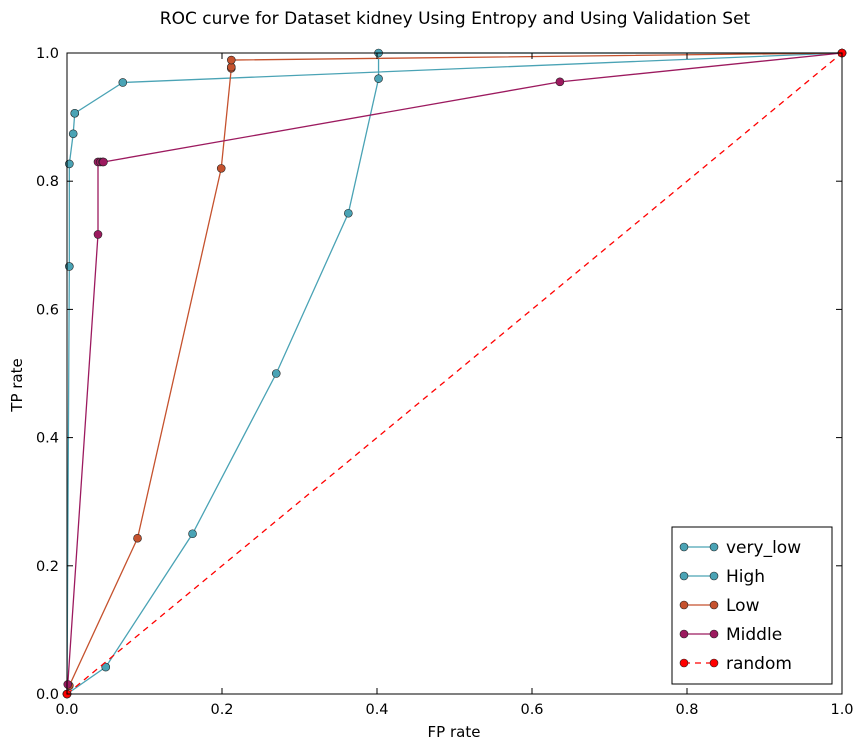 Image resolution: width=865 pixels, height=752 pixels. I want to click on legend-box, so click(752, 605).